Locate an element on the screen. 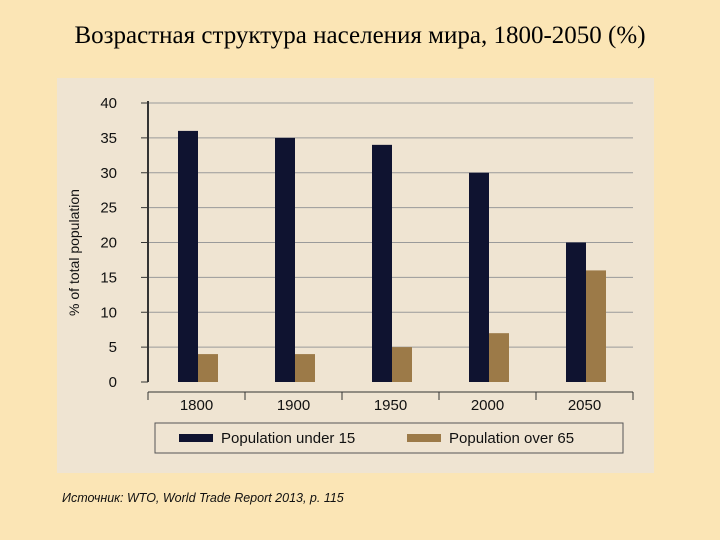 The width and height of the screenshot is (720, 540). x-category-label: 1900 is located at coordinates (293, 405).